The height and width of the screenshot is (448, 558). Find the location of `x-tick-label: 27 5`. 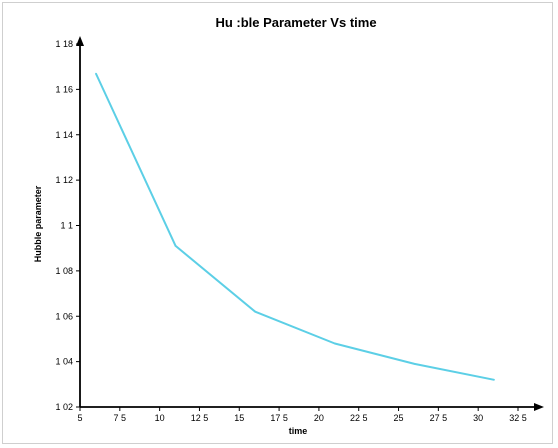

x-tick-label: 27 5 is located at coordinates (439, 418).